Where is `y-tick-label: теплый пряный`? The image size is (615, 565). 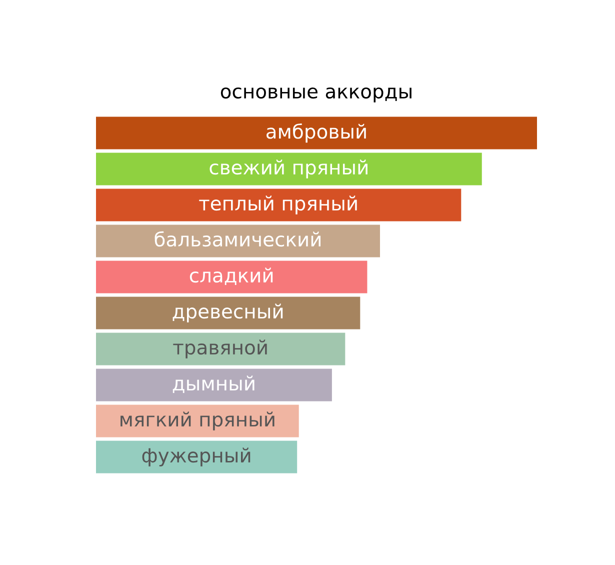 y-tick-label: теплый пряный is located at coordinates (278, 205).